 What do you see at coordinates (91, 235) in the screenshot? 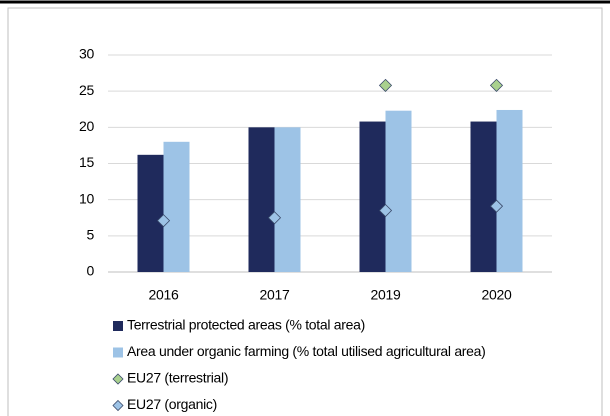
I see `y-tick-label: 5` at bounding box center [91, 235].